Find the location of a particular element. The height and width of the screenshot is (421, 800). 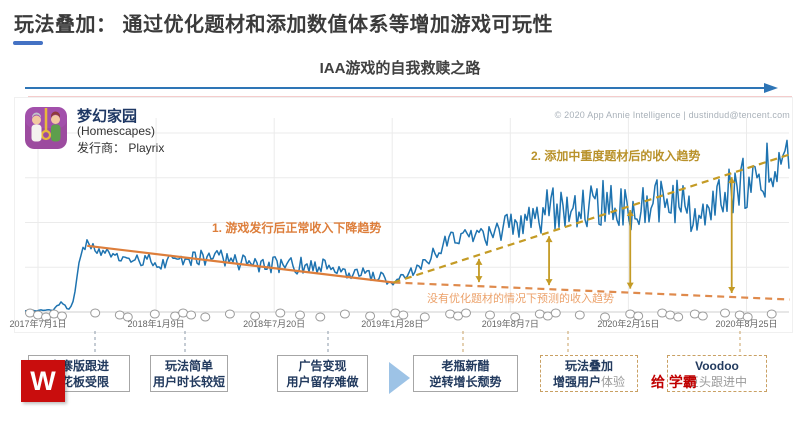

flow-box-line: 用户时长较短 is located at coordinates (188, 381).